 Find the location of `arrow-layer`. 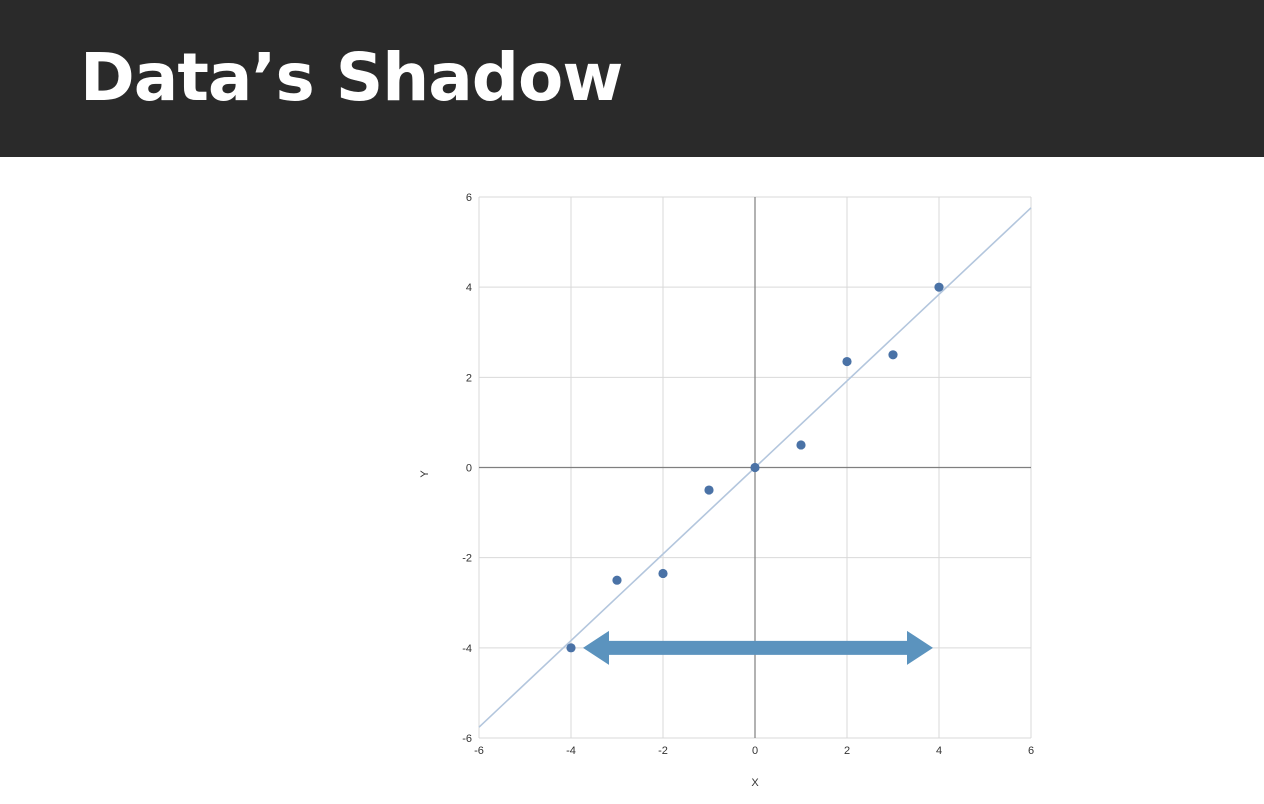

arrow-layer is located at coordinates (758, 647).